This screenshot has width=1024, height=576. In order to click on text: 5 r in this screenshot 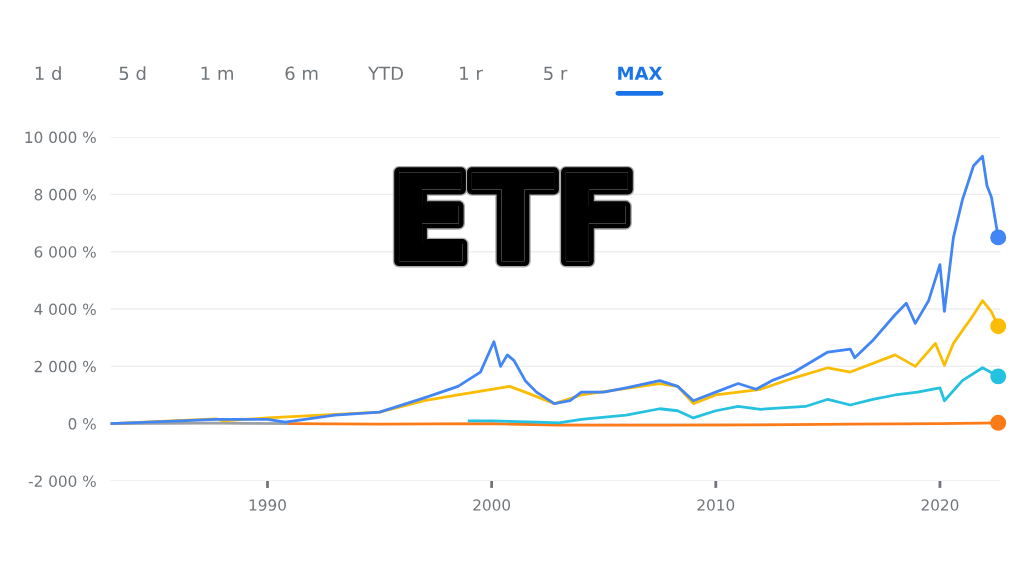, I will do `click(556, 73)`.